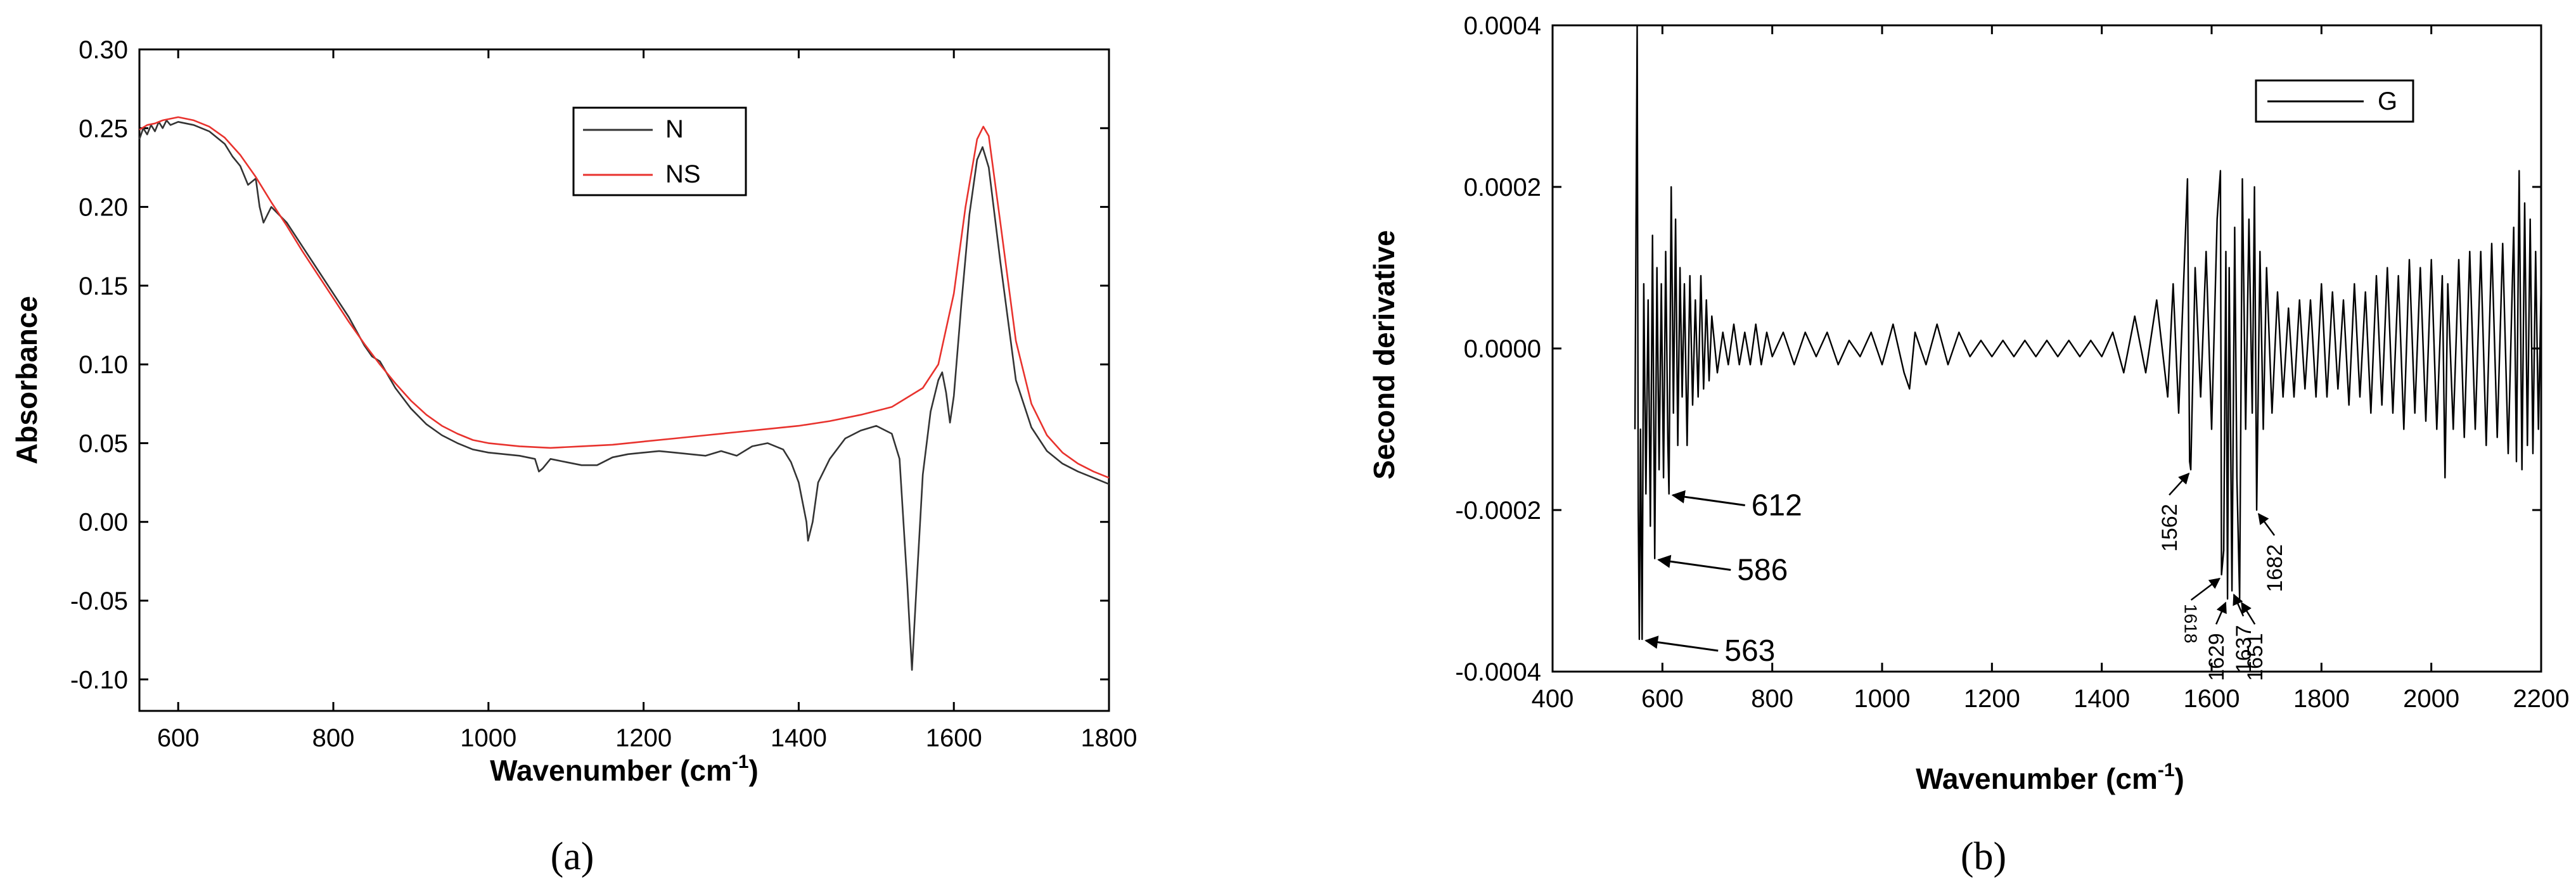 This screenshot has height=894, width=2576. What do you see at coordinates (103, 365) in the screenshot?
I see `y-tick-label: 0.10` at bounding box center [103, 365].